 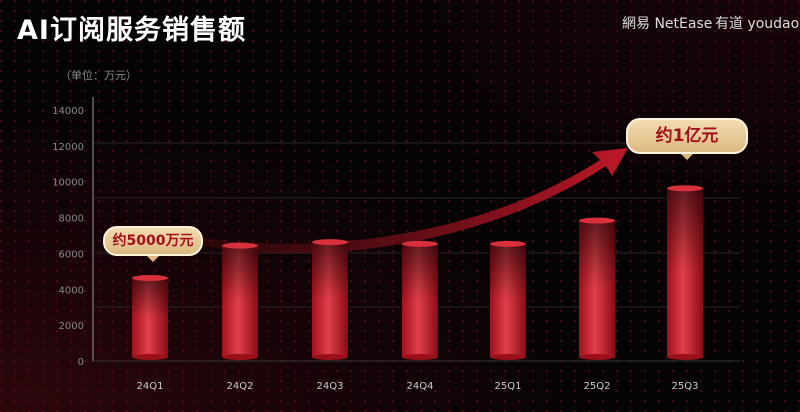 I want to click on netease-logo: 網易 NetEase, so click(x=667, y=24).